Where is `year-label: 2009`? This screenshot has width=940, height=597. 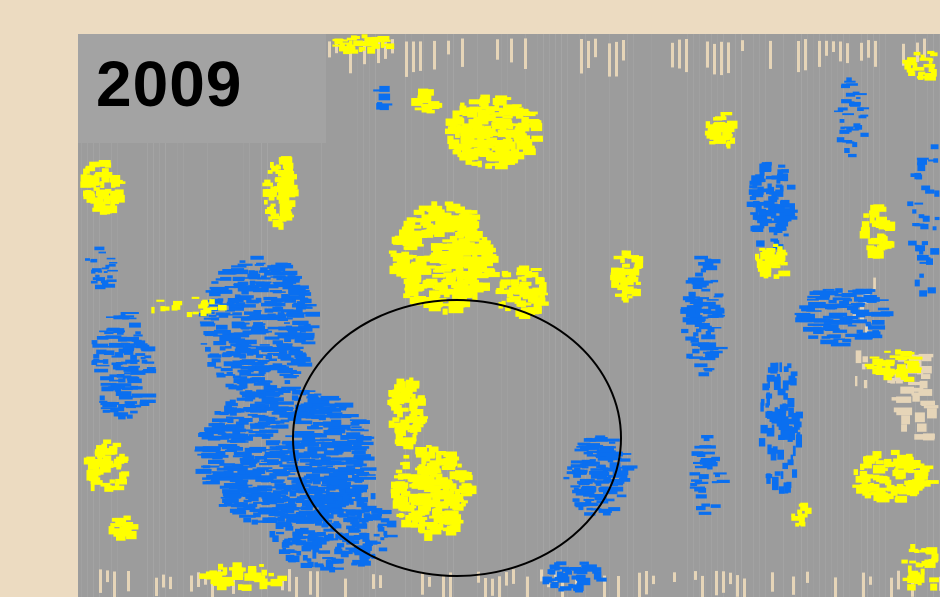 year-label: 2009 is located at coordinates (169, 84).